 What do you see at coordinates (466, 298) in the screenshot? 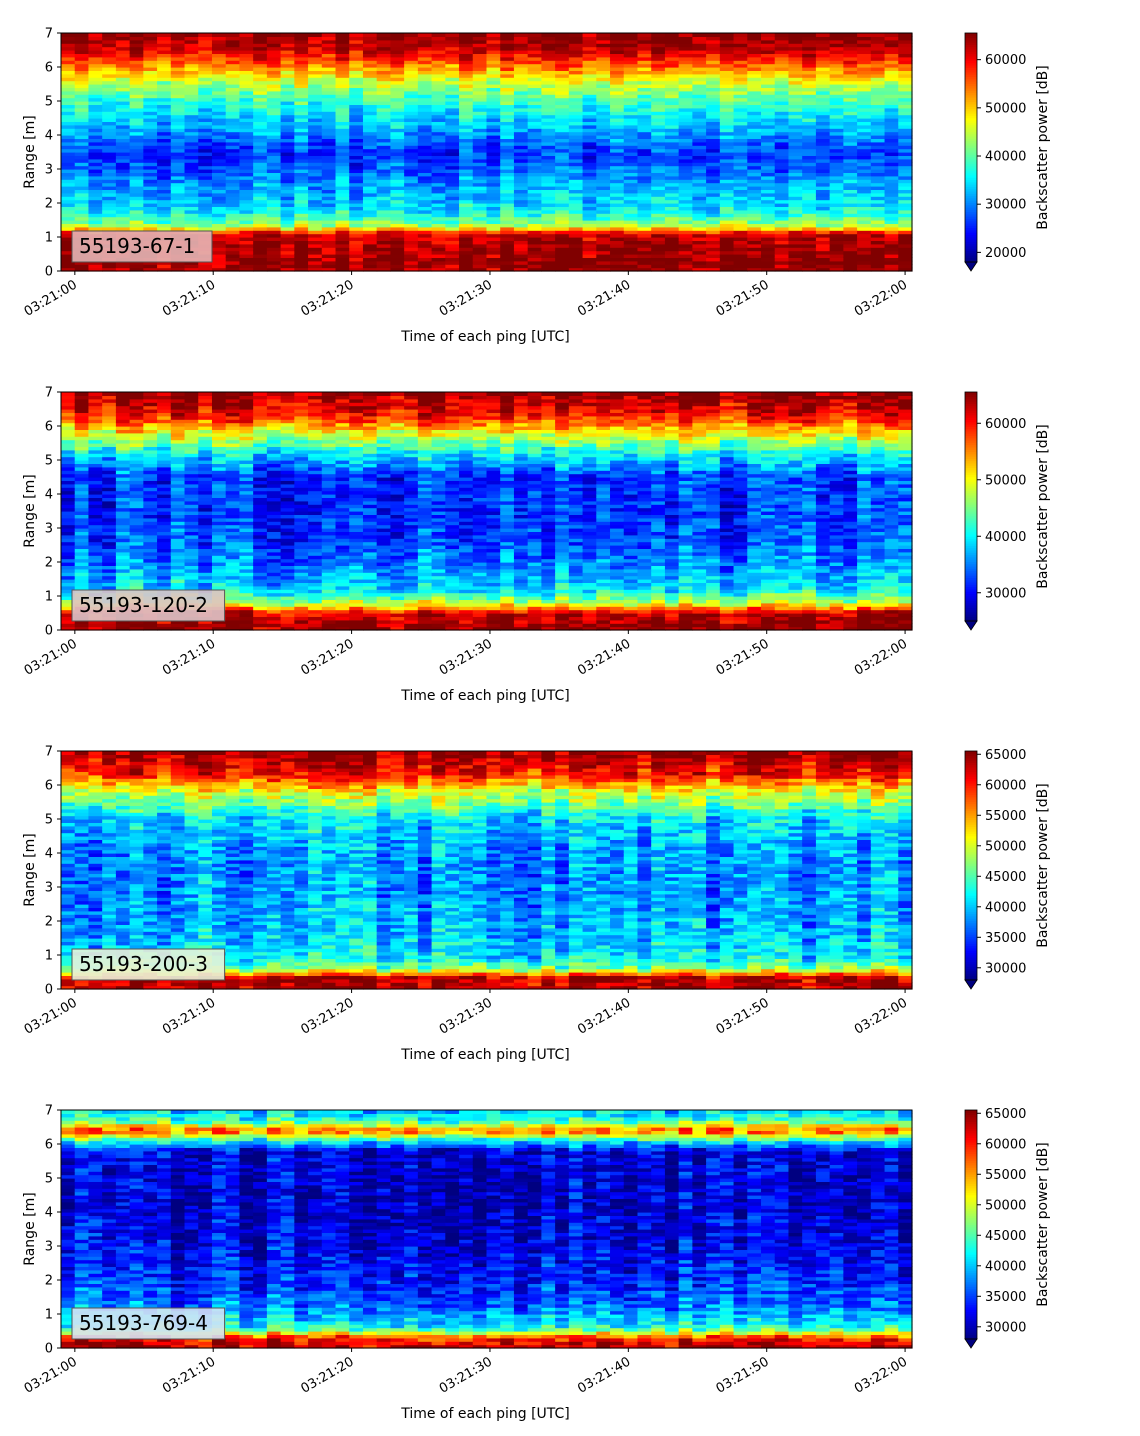
I see `x-tick-label: 03:21:30` at bounding box center [466, 298].